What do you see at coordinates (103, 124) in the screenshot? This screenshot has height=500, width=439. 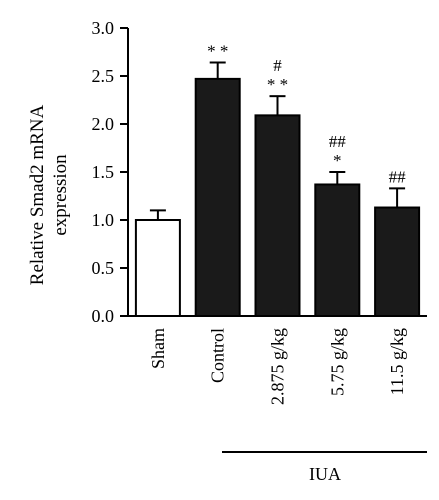 I see `y-tick-label: 2.0` at bounding box center [103, 124].